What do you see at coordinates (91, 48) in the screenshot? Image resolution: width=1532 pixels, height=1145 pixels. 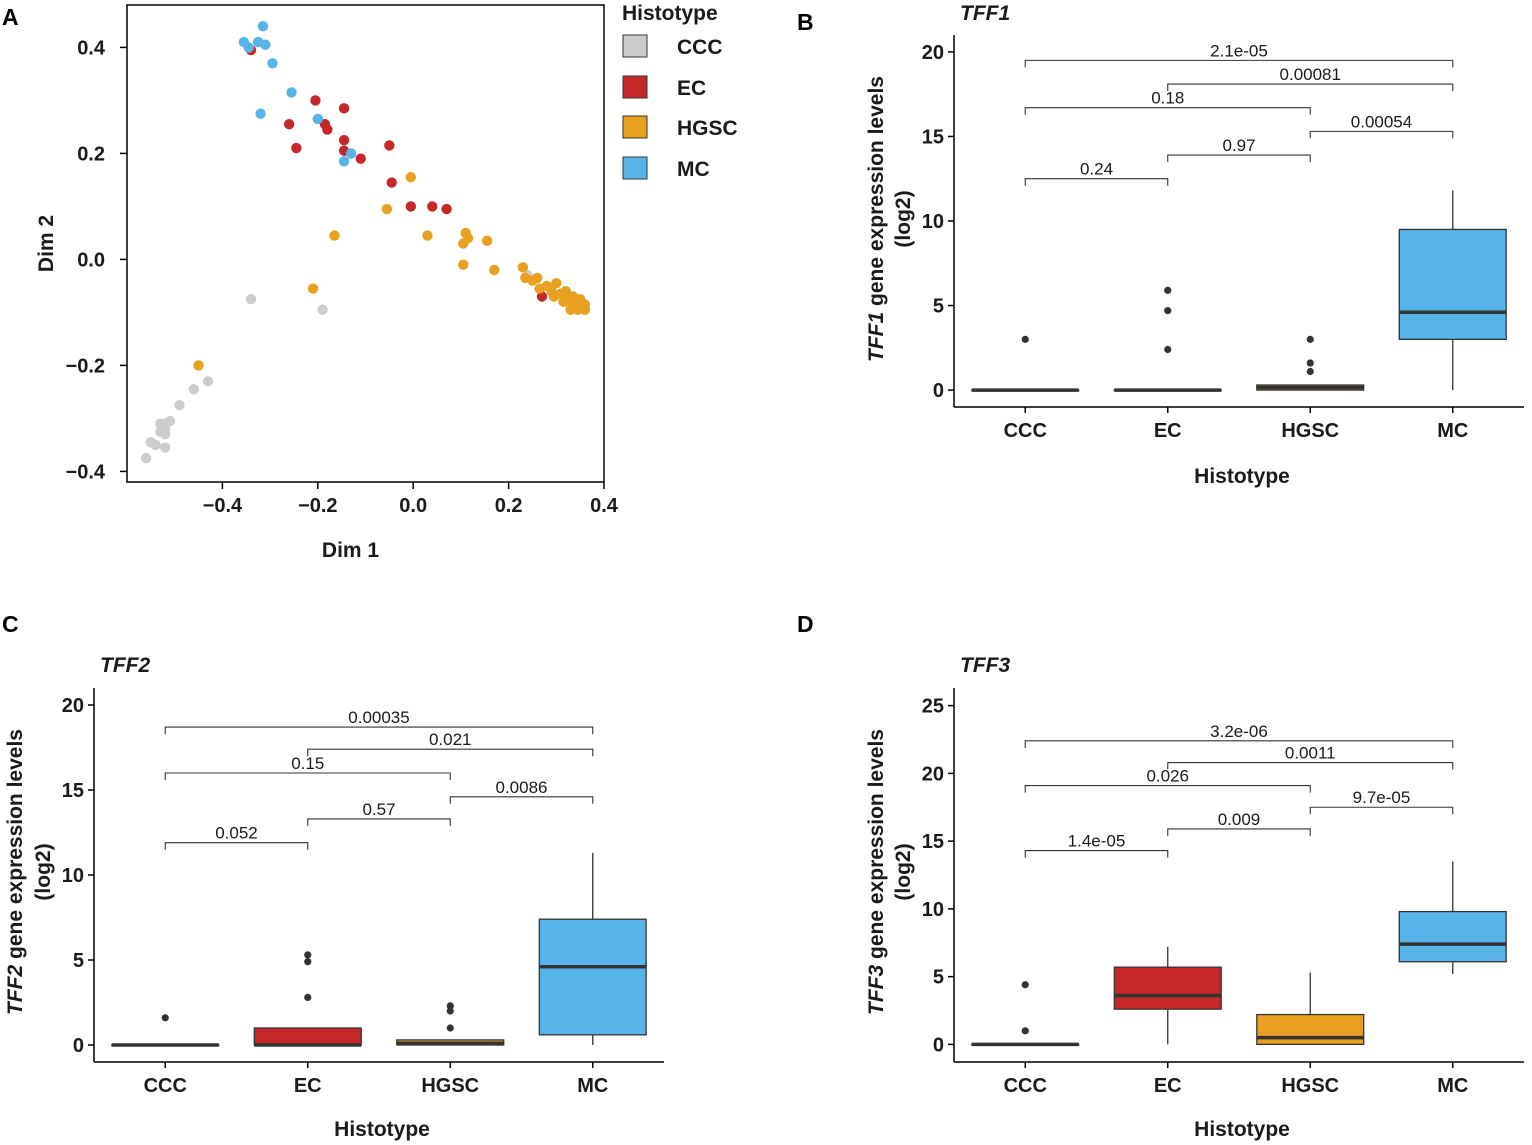 I see `scatter-y-tick-label: 0.4` at bounding box center [91, 48].